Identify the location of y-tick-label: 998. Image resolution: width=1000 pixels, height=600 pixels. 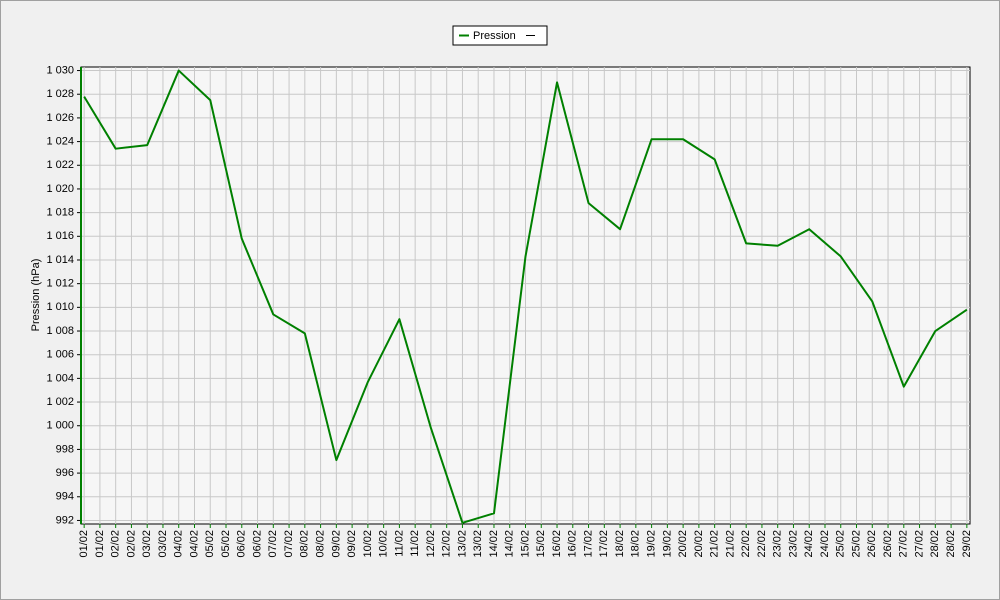
(65, 449).